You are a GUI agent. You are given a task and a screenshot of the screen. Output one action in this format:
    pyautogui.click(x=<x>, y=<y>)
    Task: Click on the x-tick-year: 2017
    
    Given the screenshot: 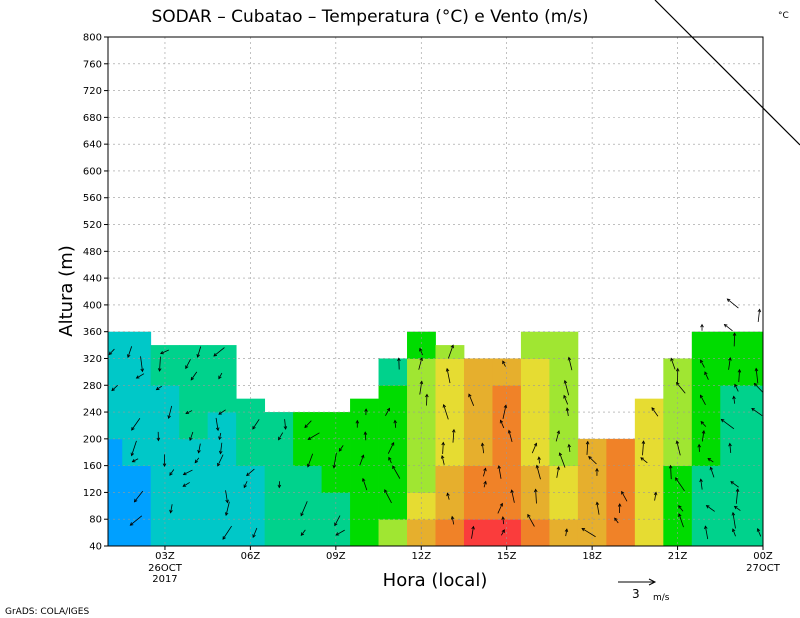 What is the action you would take?
    pyautogui.click(x=164, y=579)
    